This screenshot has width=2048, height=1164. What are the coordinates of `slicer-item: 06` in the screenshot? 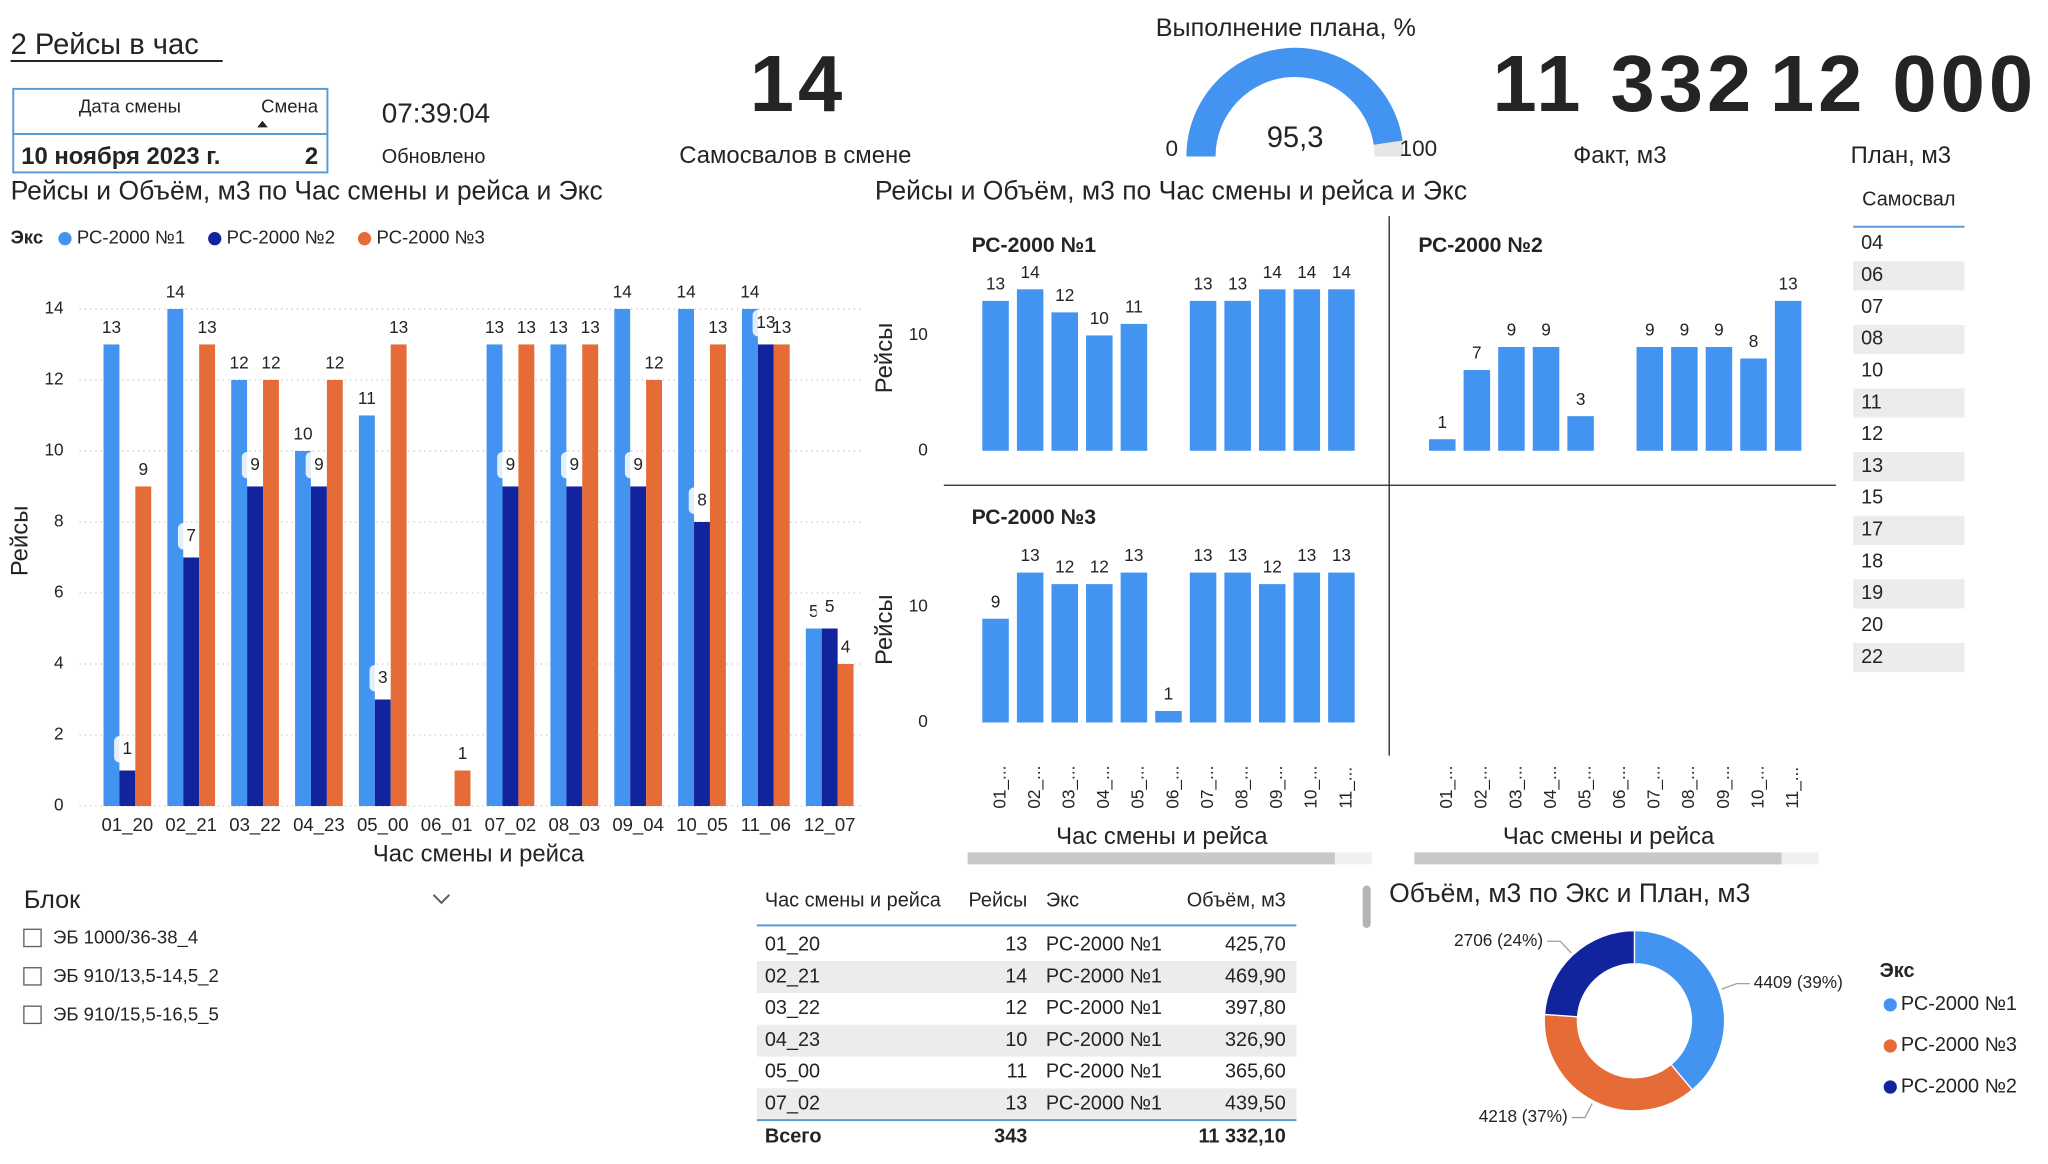 It's located at (1872, 275).